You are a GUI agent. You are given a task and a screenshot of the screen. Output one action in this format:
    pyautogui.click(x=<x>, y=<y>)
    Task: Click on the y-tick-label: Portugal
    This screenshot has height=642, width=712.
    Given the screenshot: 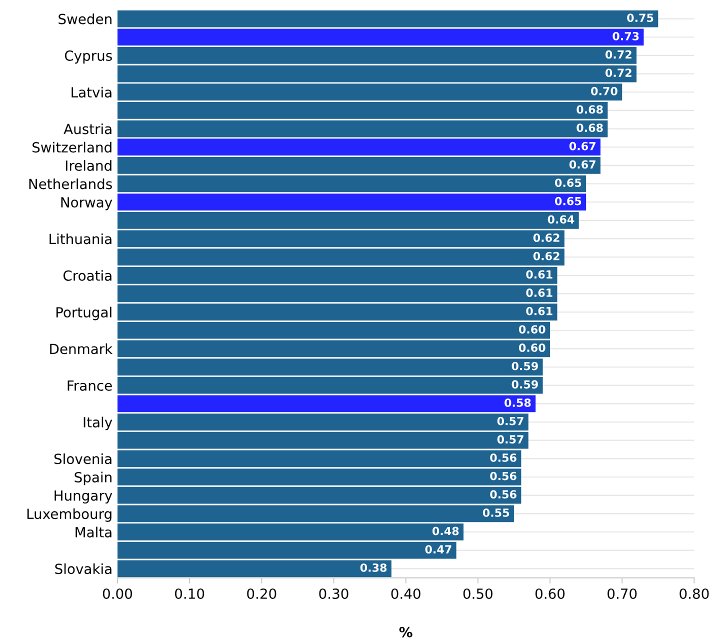 What is the action you would take?
    pyautogui.click(x=84, y=313)
    